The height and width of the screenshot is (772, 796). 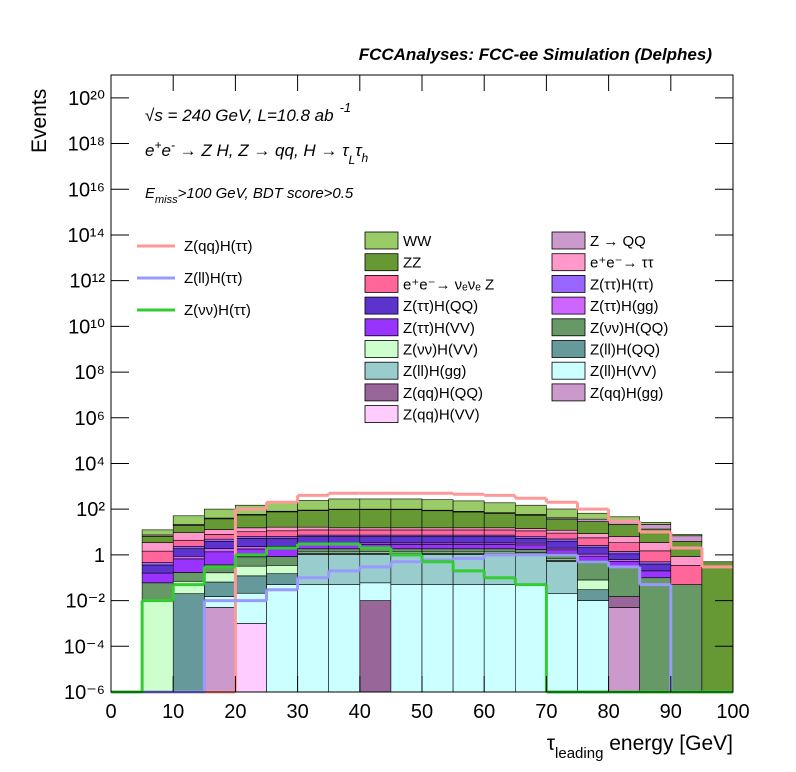 I want to click on annotation: e+e- → Z H, Z → qq, H → τLτh, so click(x=257, y=152).